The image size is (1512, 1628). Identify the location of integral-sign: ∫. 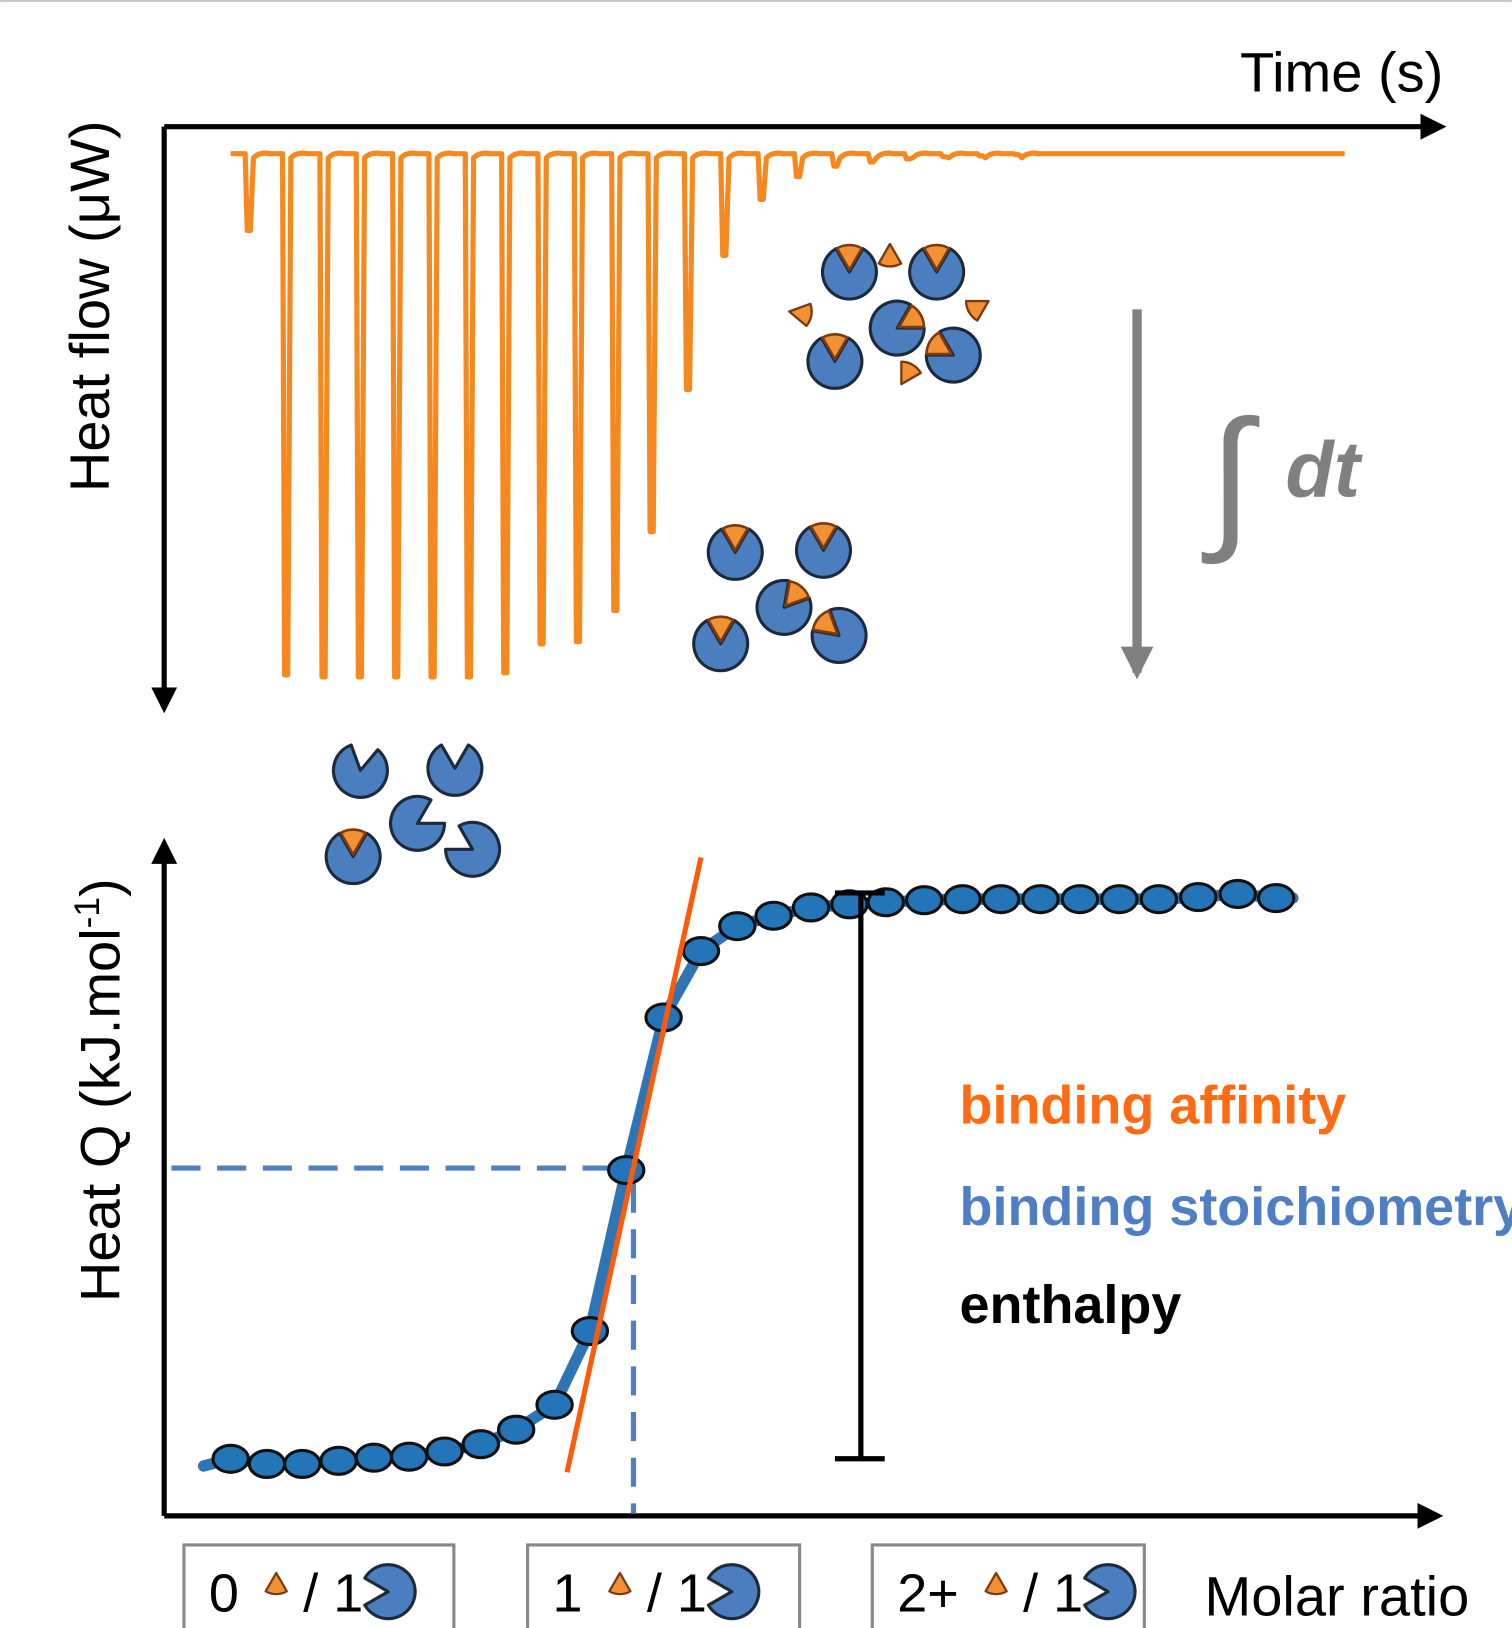
(1230, 477).